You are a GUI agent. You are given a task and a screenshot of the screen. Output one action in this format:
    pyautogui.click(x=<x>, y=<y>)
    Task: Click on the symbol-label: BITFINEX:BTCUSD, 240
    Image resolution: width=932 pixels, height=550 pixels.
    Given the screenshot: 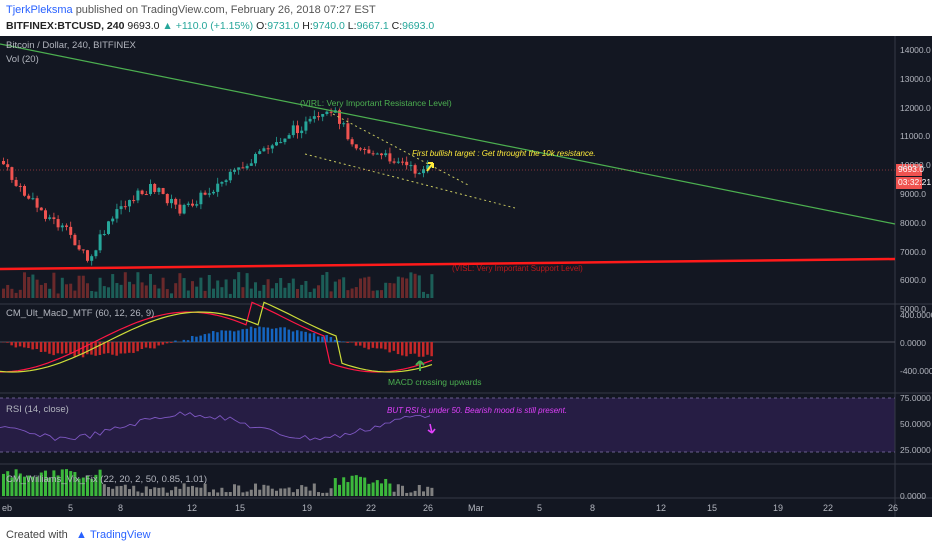 What is the action you would take?
    pyautogui.click(x=65, y=26)
    